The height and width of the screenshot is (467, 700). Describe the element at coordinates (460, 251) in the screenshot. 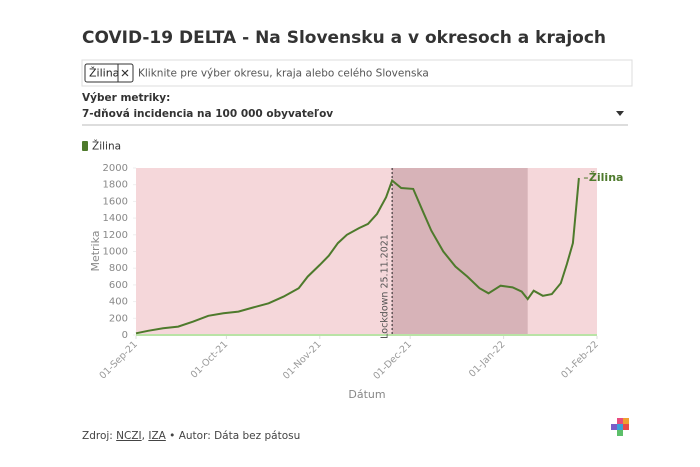

I see `lockdown-shading` at that location.